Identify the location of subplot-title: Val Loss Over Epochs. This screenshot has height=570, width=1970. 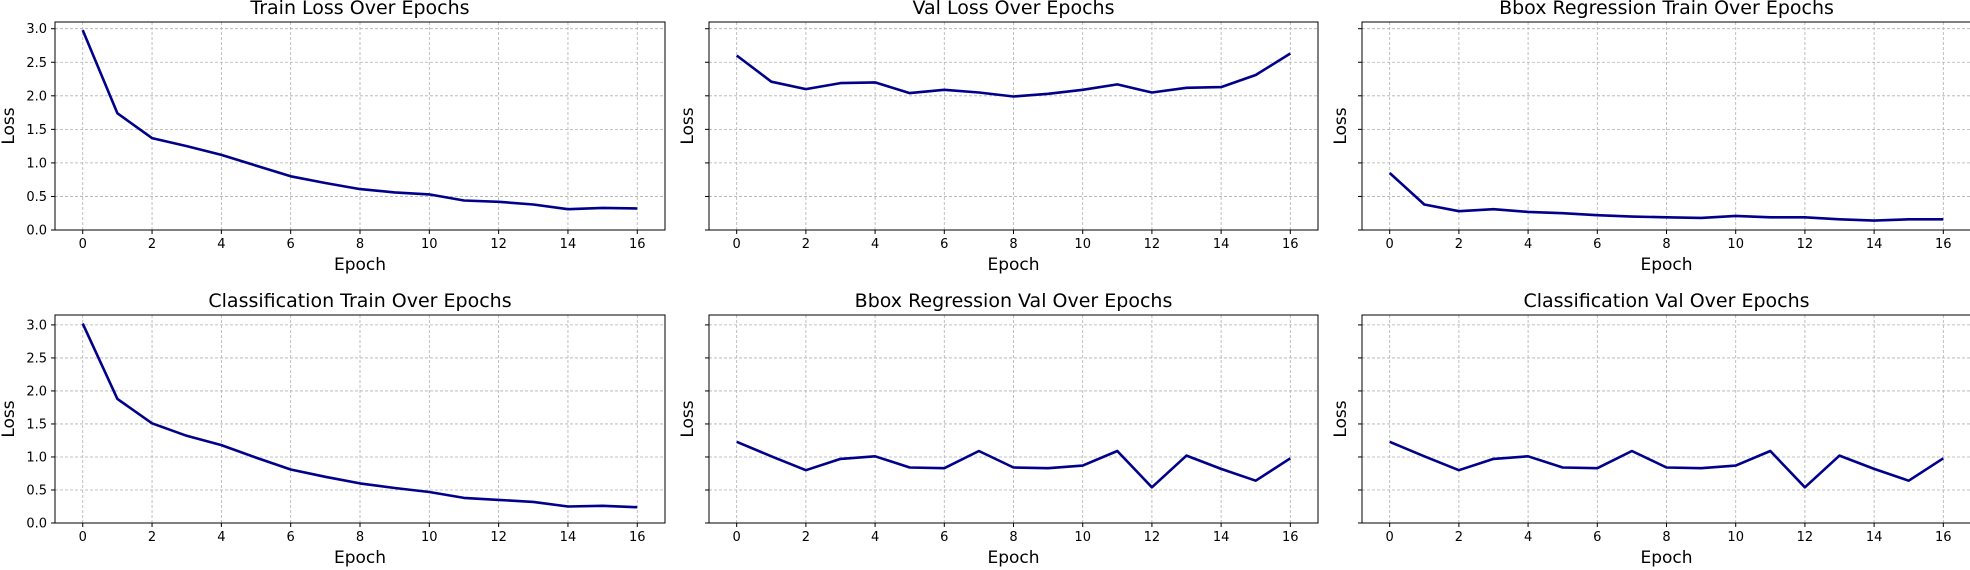
(1013, 9).